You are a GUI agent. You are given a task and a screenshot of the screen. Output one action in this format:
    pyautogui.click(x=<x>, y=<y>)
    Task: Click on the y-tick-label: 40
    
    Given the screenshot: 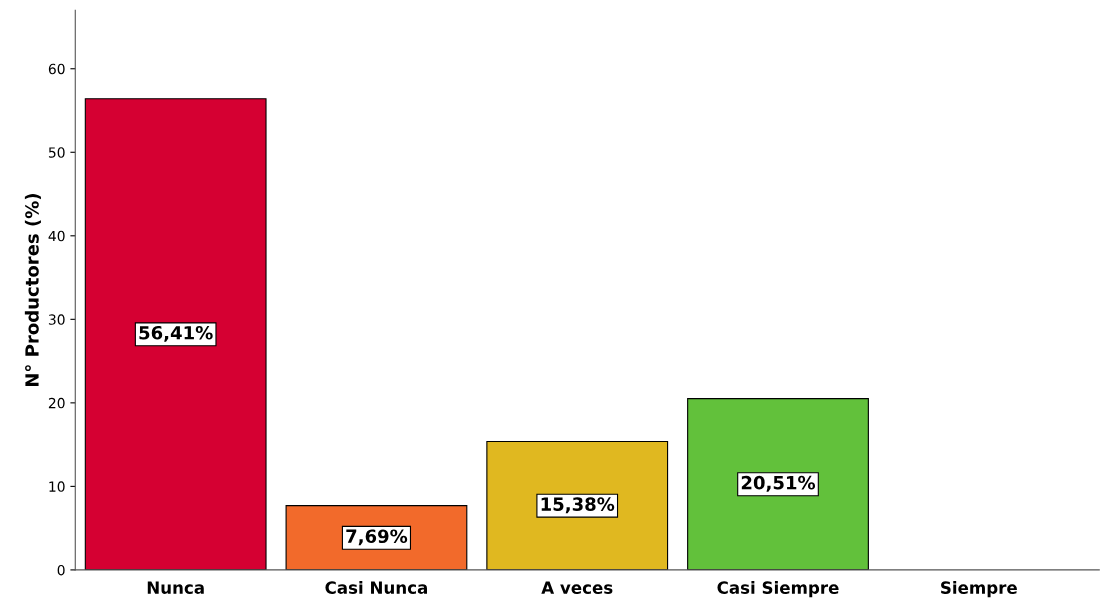 What is the action you would take?
    pyautogui.click(x=56, y=236)
    